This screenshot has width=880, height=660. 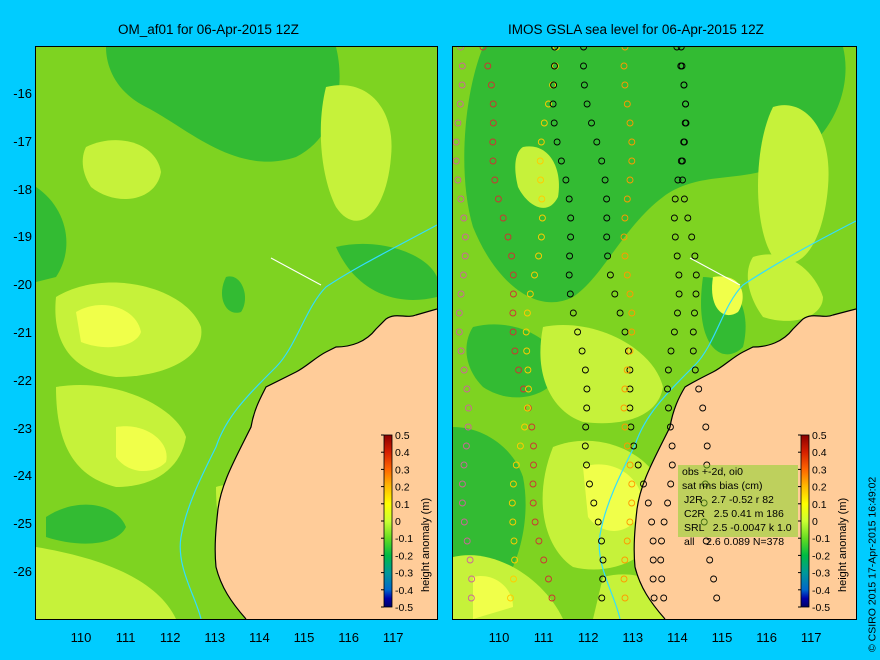 I want to click on stats-subheading: sat rms bias (cm), so click(x=722, y=486).